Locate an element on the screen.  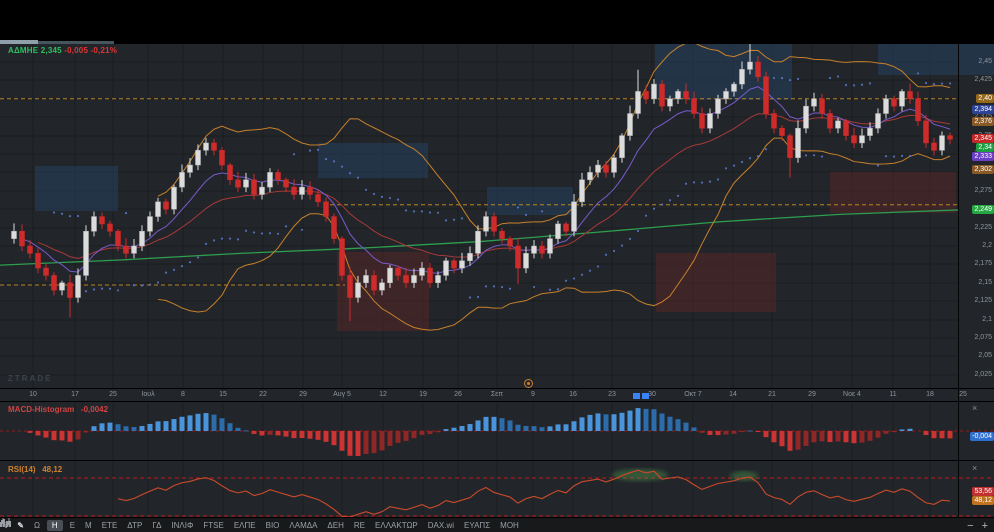
price-tick-label: 2,075 is located at coordinates (983, 337).